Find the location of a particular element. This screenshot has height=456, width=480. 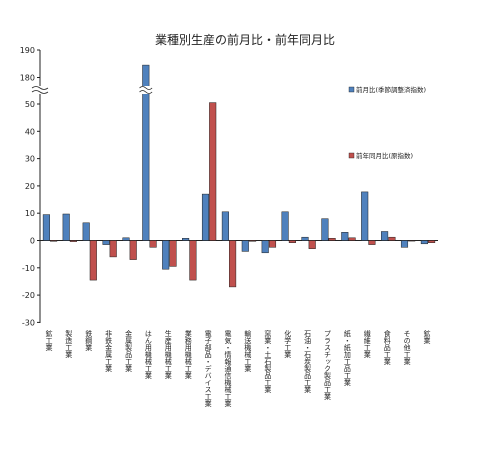

category-label: 電子部品・デバイス工業 is located at coordinates (208, 369).